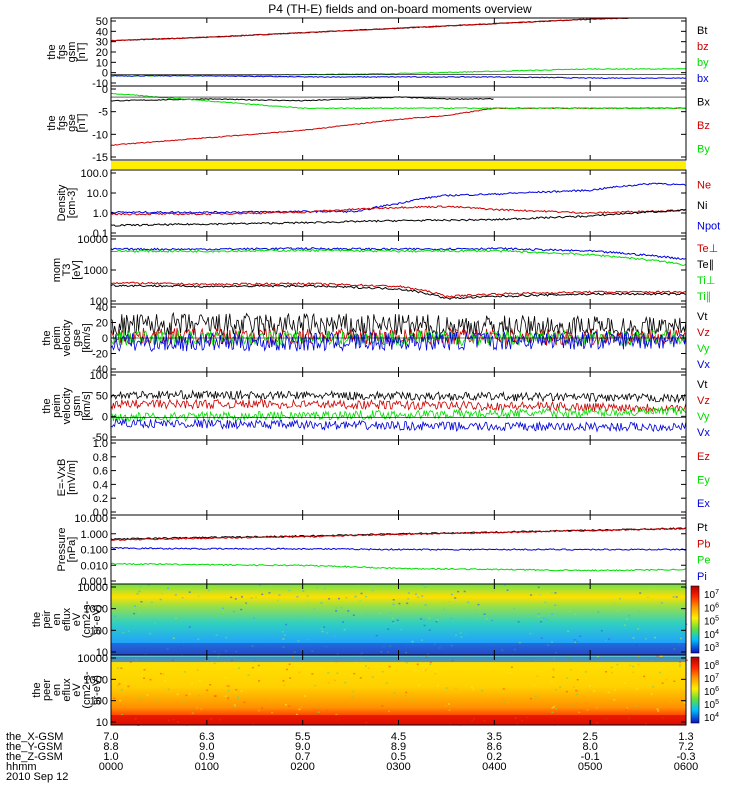  I want to click on series-Vx, so click(398, 341).